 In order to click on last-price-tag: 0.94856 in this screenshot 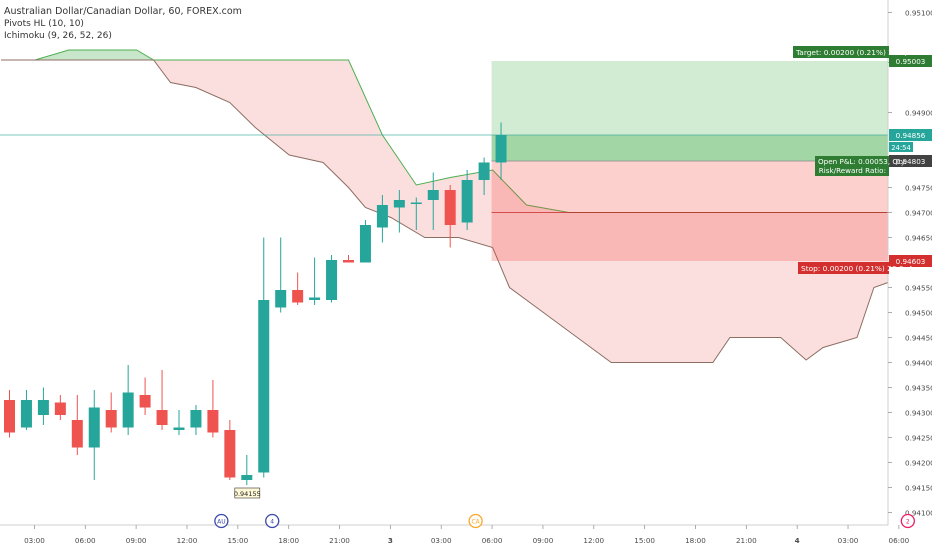, I will do `click(911, 135)`.